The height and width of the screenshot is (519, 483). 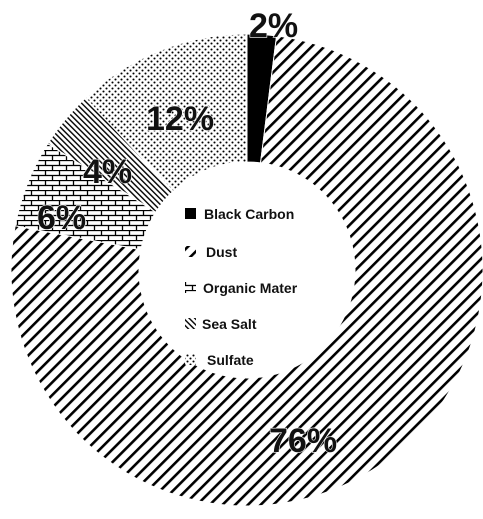 I want to click on slice-label-organic-mater: 6%, so click(x=61, y=218).